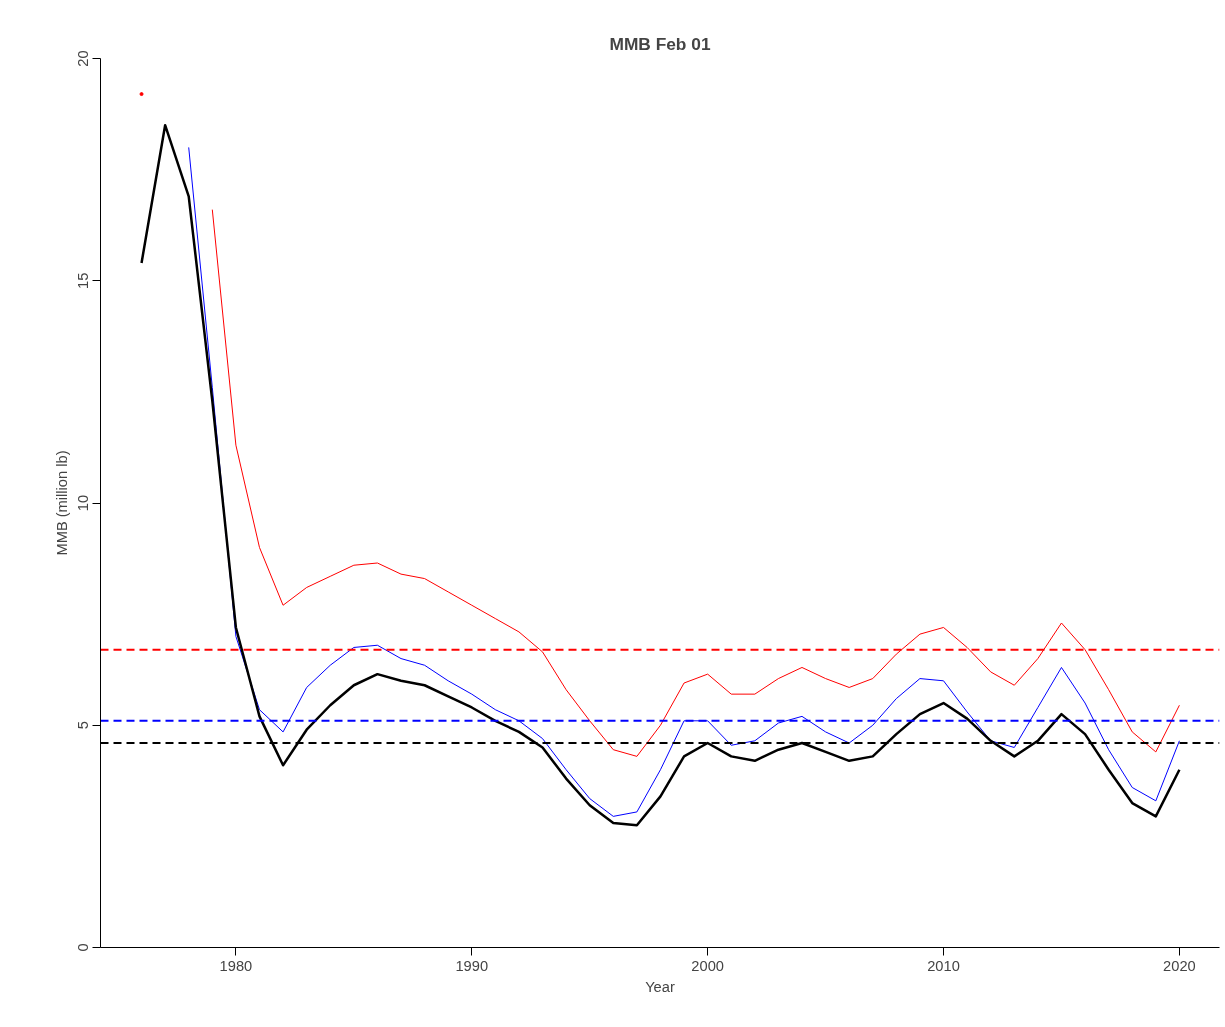  What do you see at coordinates (707, 965) in the screenshot?
I see `x-tick-label: 2000` at bounding box center [707, 965].